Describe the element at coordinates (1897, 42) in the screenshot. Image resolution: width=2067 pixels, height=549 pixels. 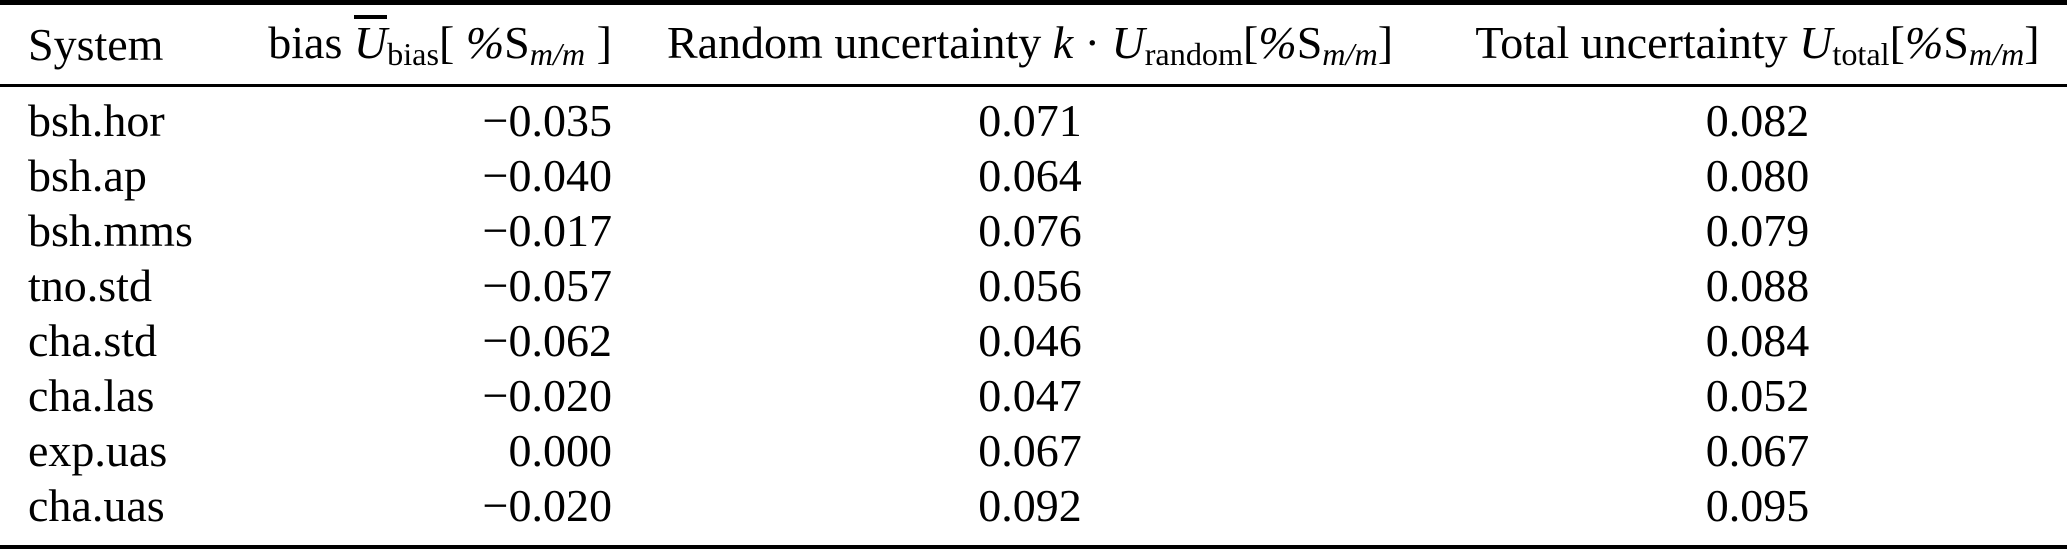
I see `header-total-unit-open-bracket: [` at that location.